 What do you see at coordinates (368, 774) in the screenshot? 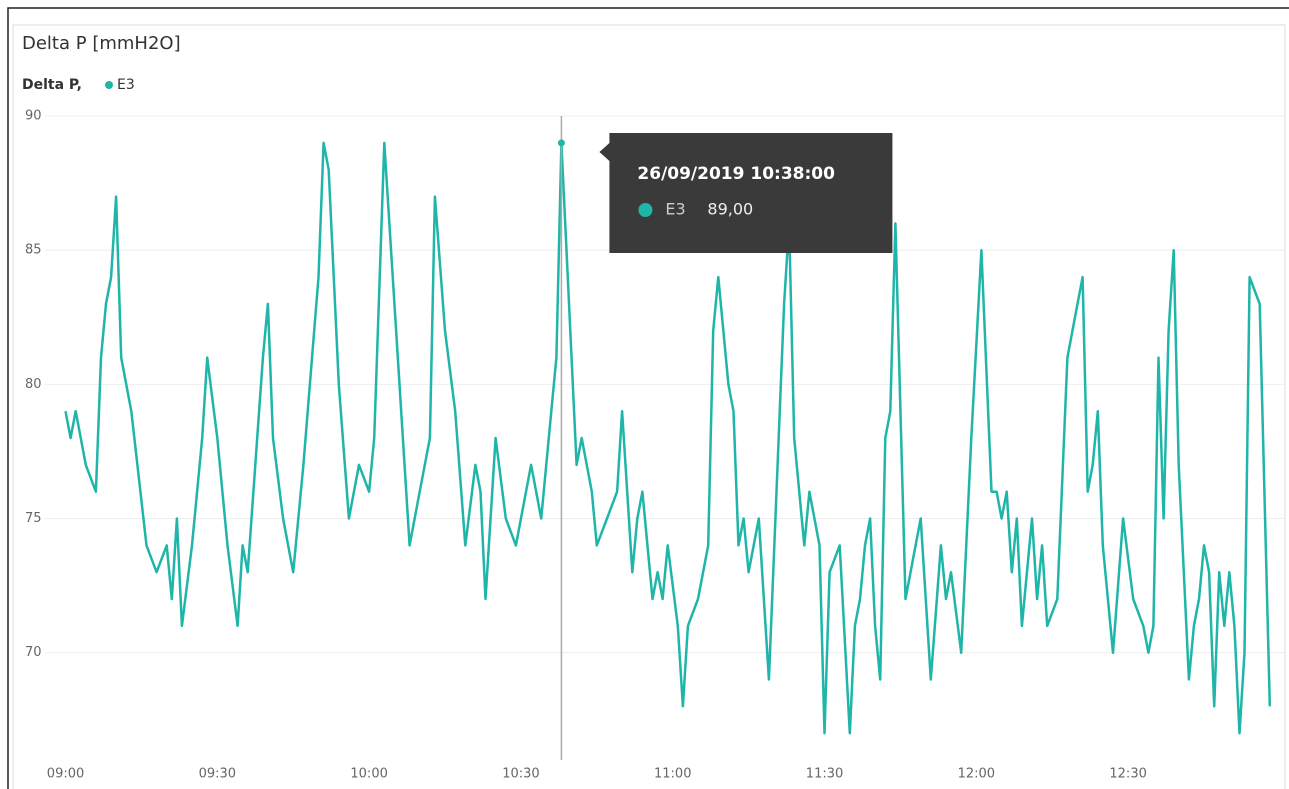
I see `x-tick-label: 10:00` at bounding box center [368, 774].